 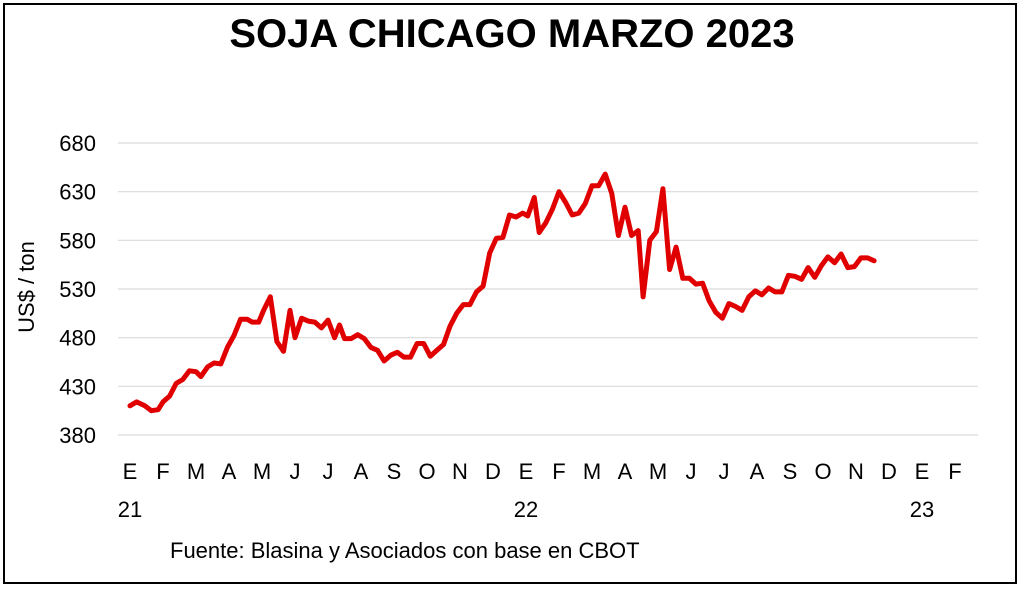 I want to click on x-year-label: 23, so click(x=922, y=509).